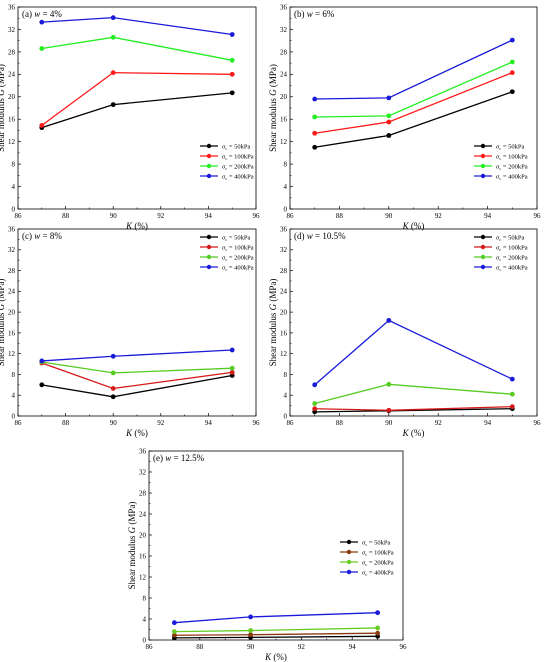 The width and height of the screenshot is (550, 662). Describe the element at coordinates (51, 14) in the screenshot. I see `panel-title-value: = 4%` at that location.